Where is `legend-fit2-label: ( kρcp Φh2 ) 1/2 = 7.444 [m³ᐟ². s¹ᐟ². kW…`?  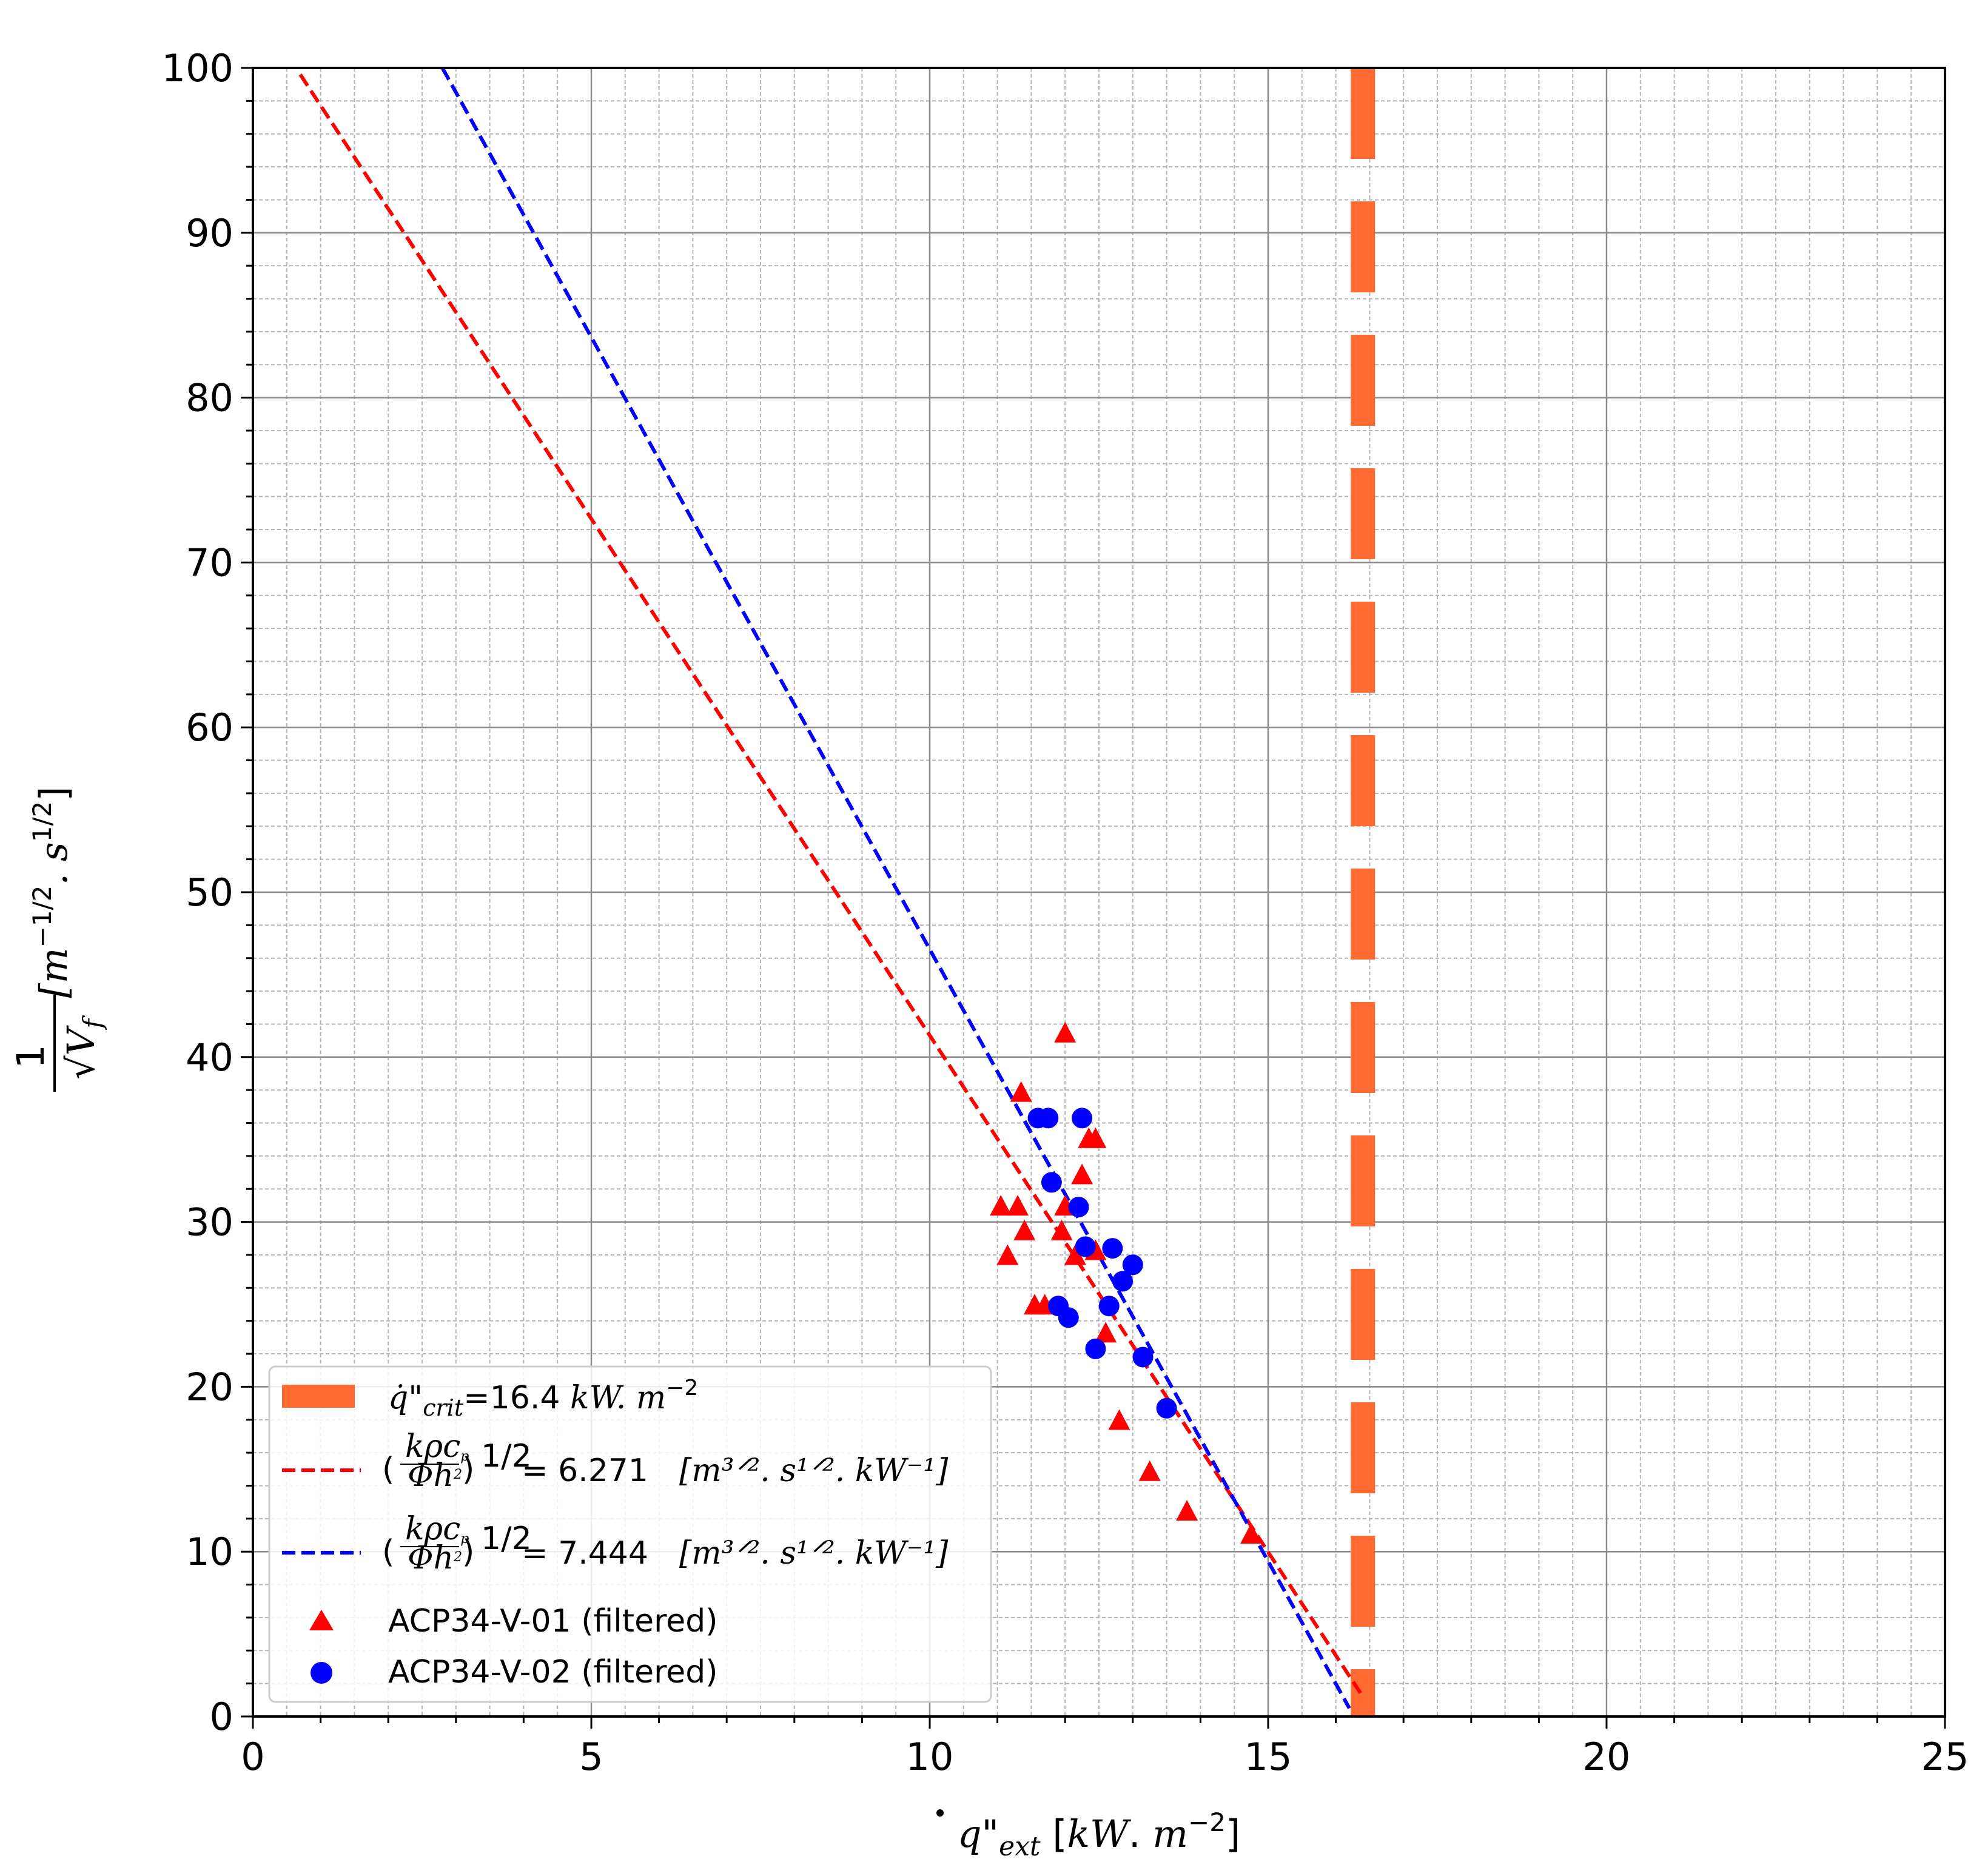
legend-fit2-label: ( kρcp Φh2 ) 1/2 = 7.444 [m³ᐟ². s¹ᐟ². kW… is located at coordinates (665, 1543).